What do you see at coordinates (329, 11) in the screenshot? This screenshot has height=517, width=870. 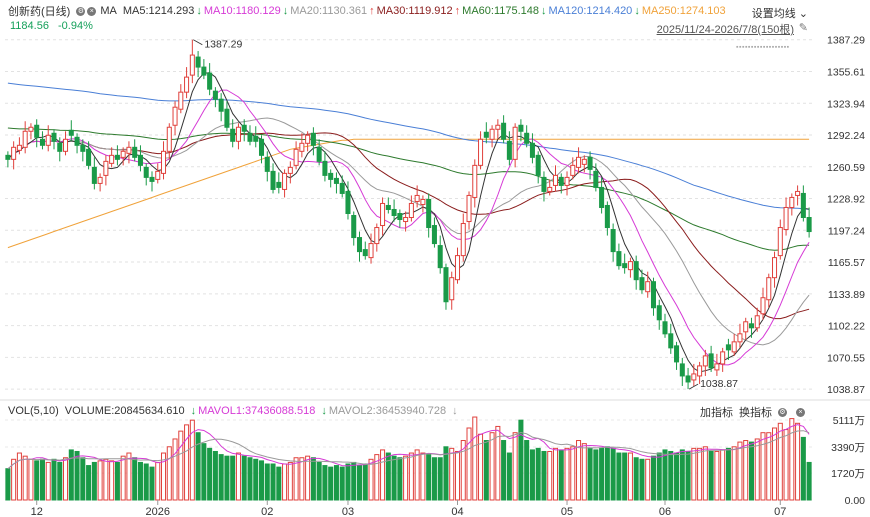 I see `ma20-value: MA20:1130.361` at bounding box center [329, 11].